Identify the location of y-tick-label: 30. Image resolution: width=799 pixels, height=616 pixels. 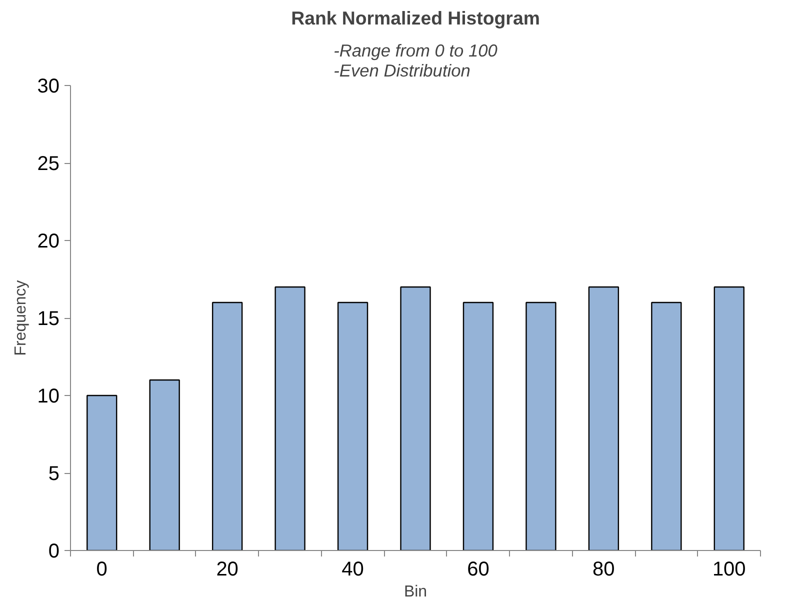
(48, 87).